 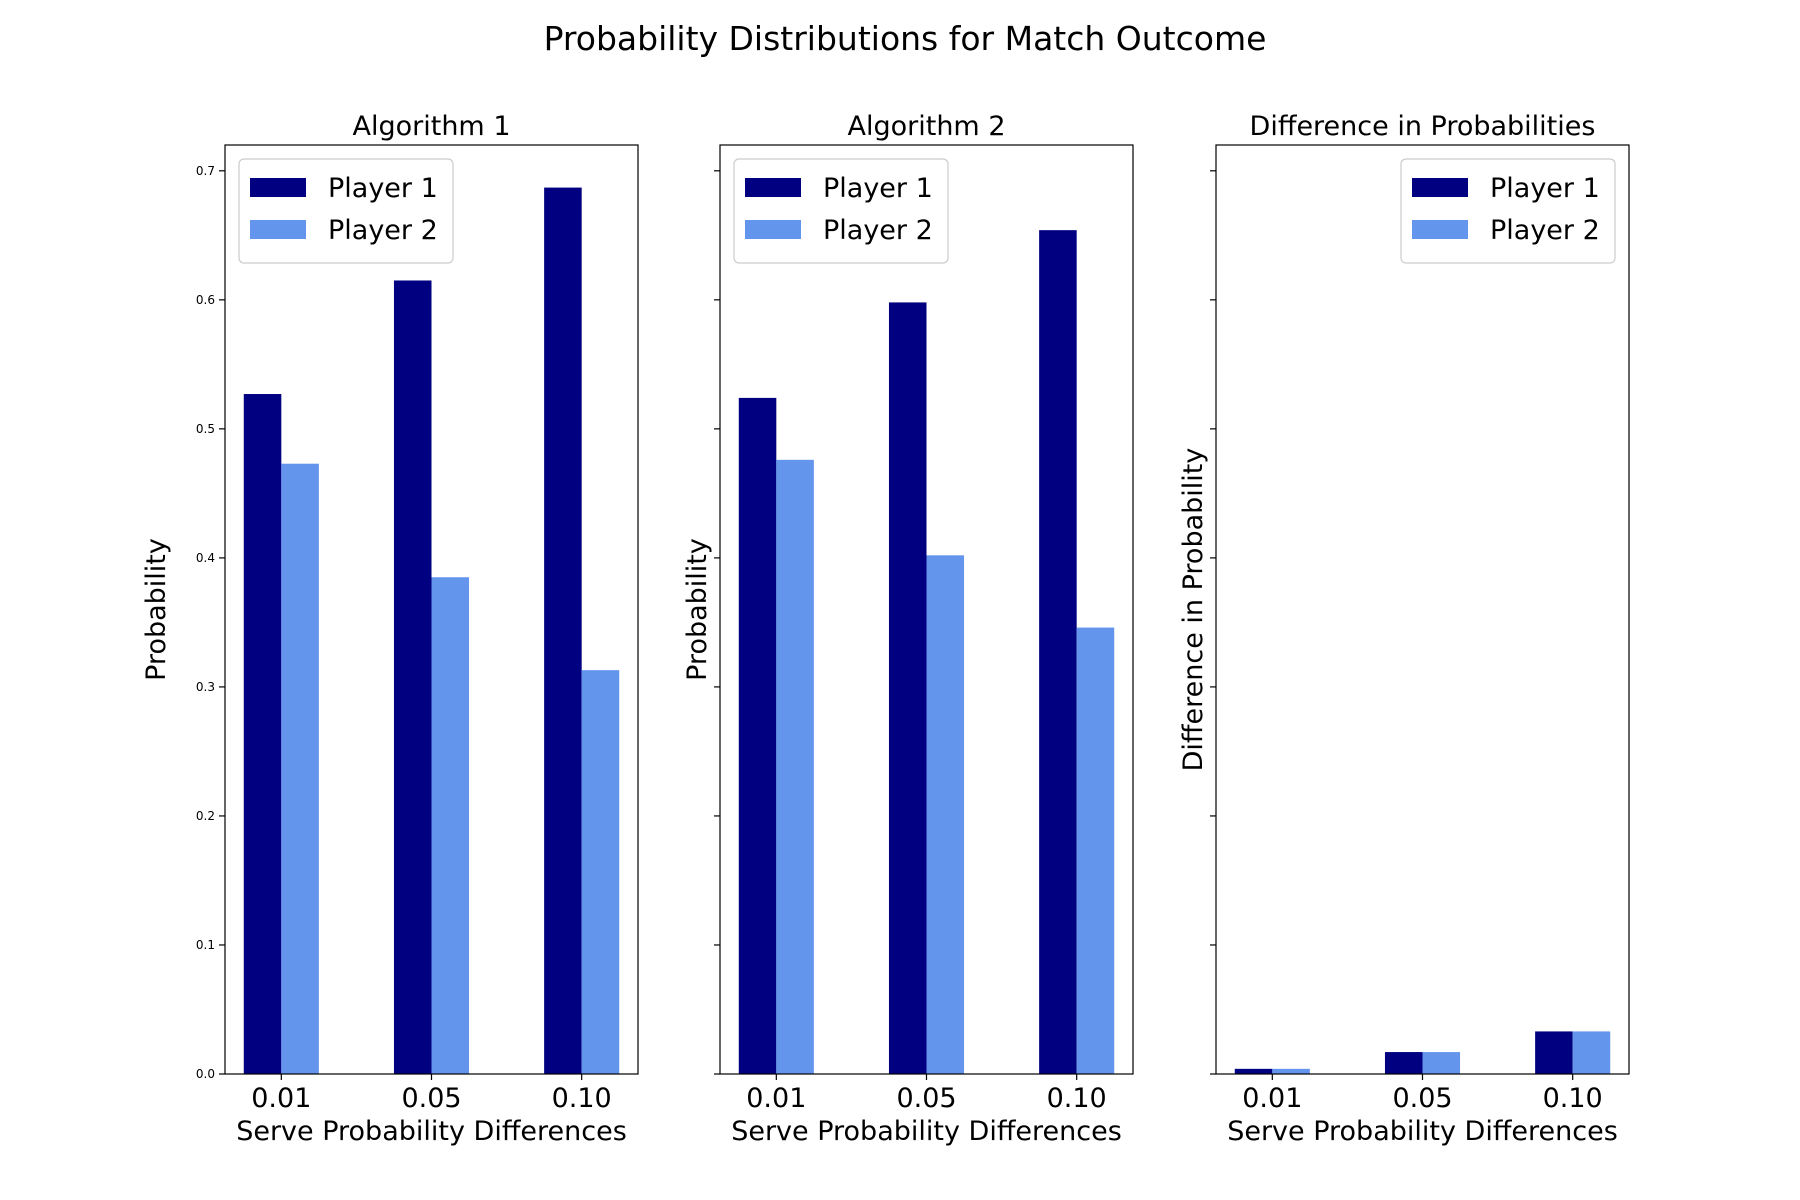 What do you see at coordinates (205, 429) in the screenshot?
I see `y-tick-label: 0.5` at bounding box center [205, 429].